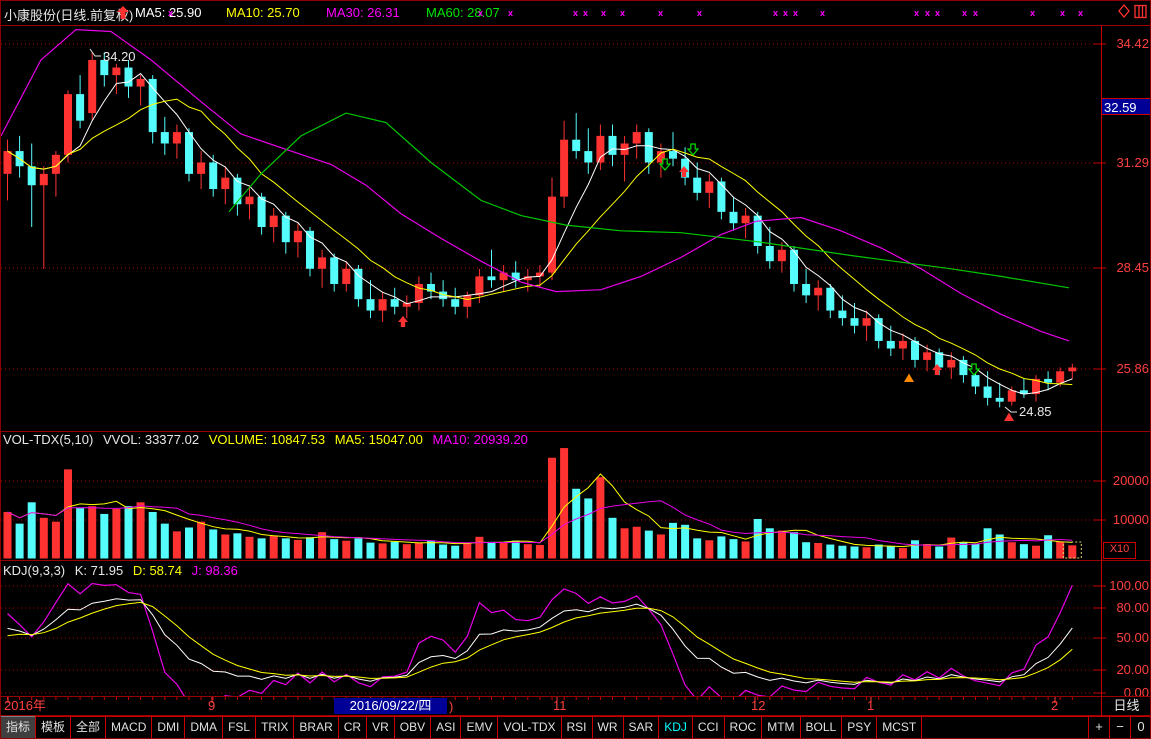  Describe the element at coordinates (1119, 550) in the screenshot. I see `volume-unit-badge: X10` at that location.